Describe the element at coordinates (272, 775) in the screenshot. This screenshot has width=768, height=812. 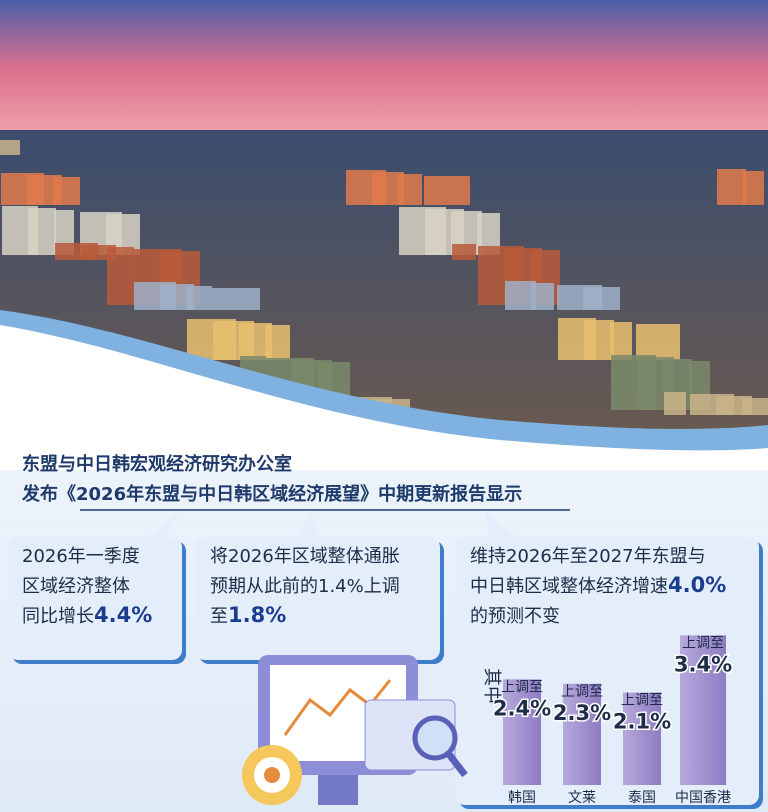
I see `target-center` at that location.